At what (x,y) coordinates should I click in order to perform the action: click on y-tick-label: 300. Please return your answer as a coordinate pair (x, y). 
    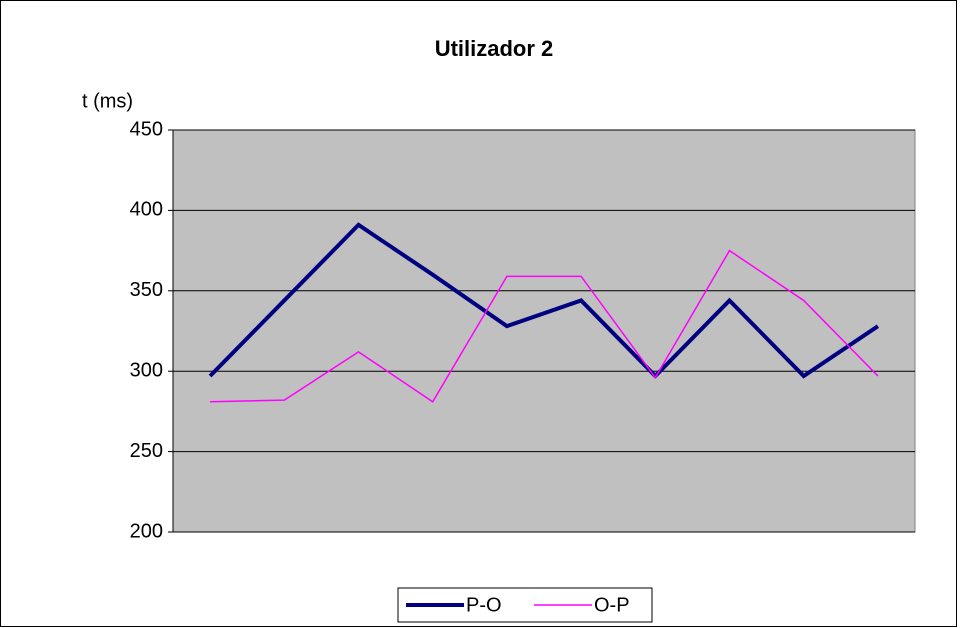
    Looking at the image, I should click on (146, 370).